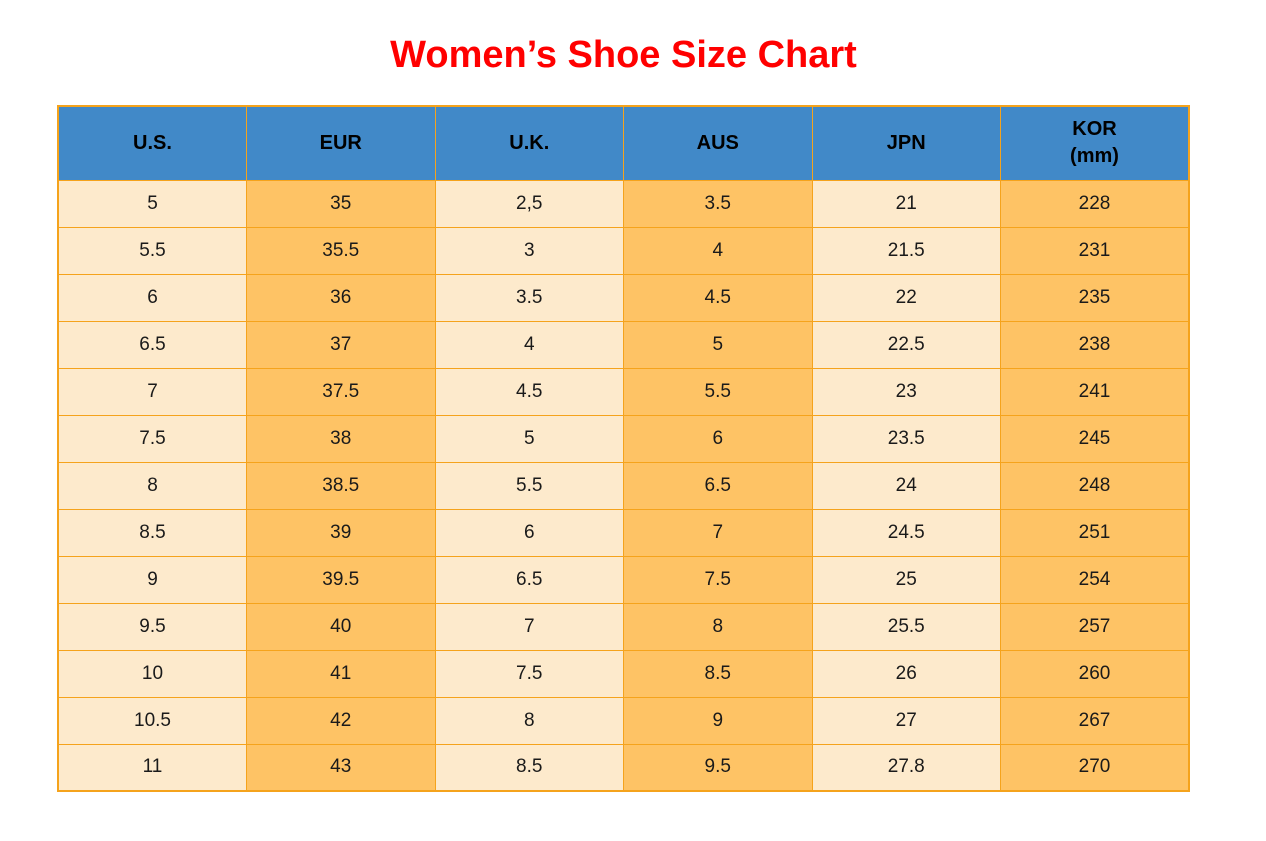 The width and height of the screenshot is (1266, 841). I want to click on table-row: 5.5 35.5 3 4 21.5 231, so click(623, 250).